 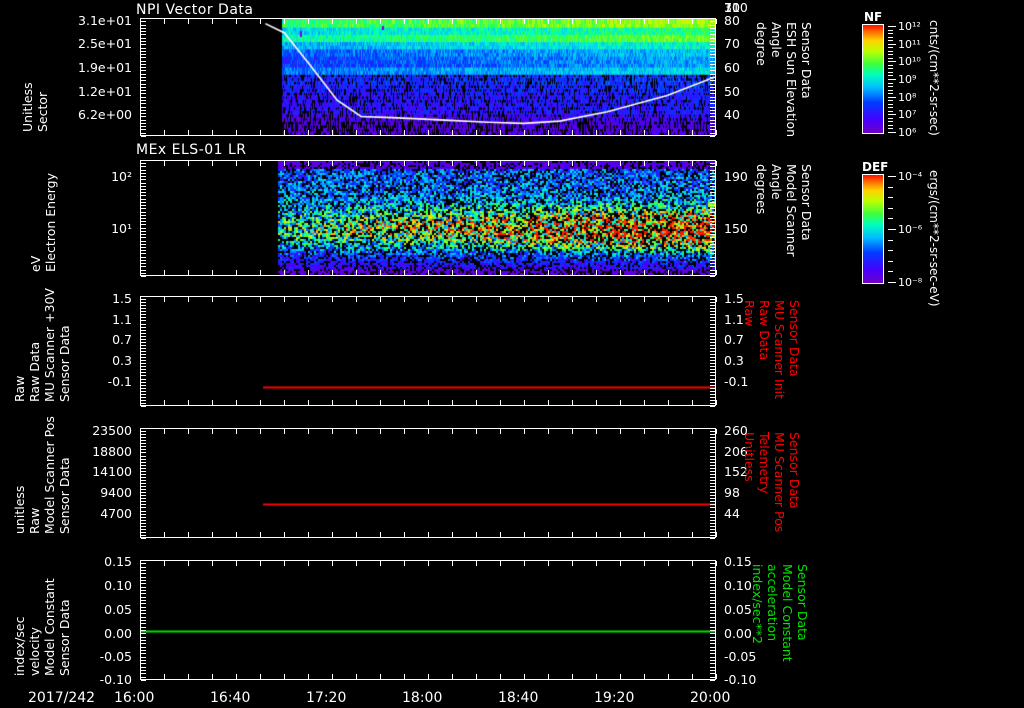 I want to click on panel4-left-axis-label-line: Raw, so click(x=34, y=520).